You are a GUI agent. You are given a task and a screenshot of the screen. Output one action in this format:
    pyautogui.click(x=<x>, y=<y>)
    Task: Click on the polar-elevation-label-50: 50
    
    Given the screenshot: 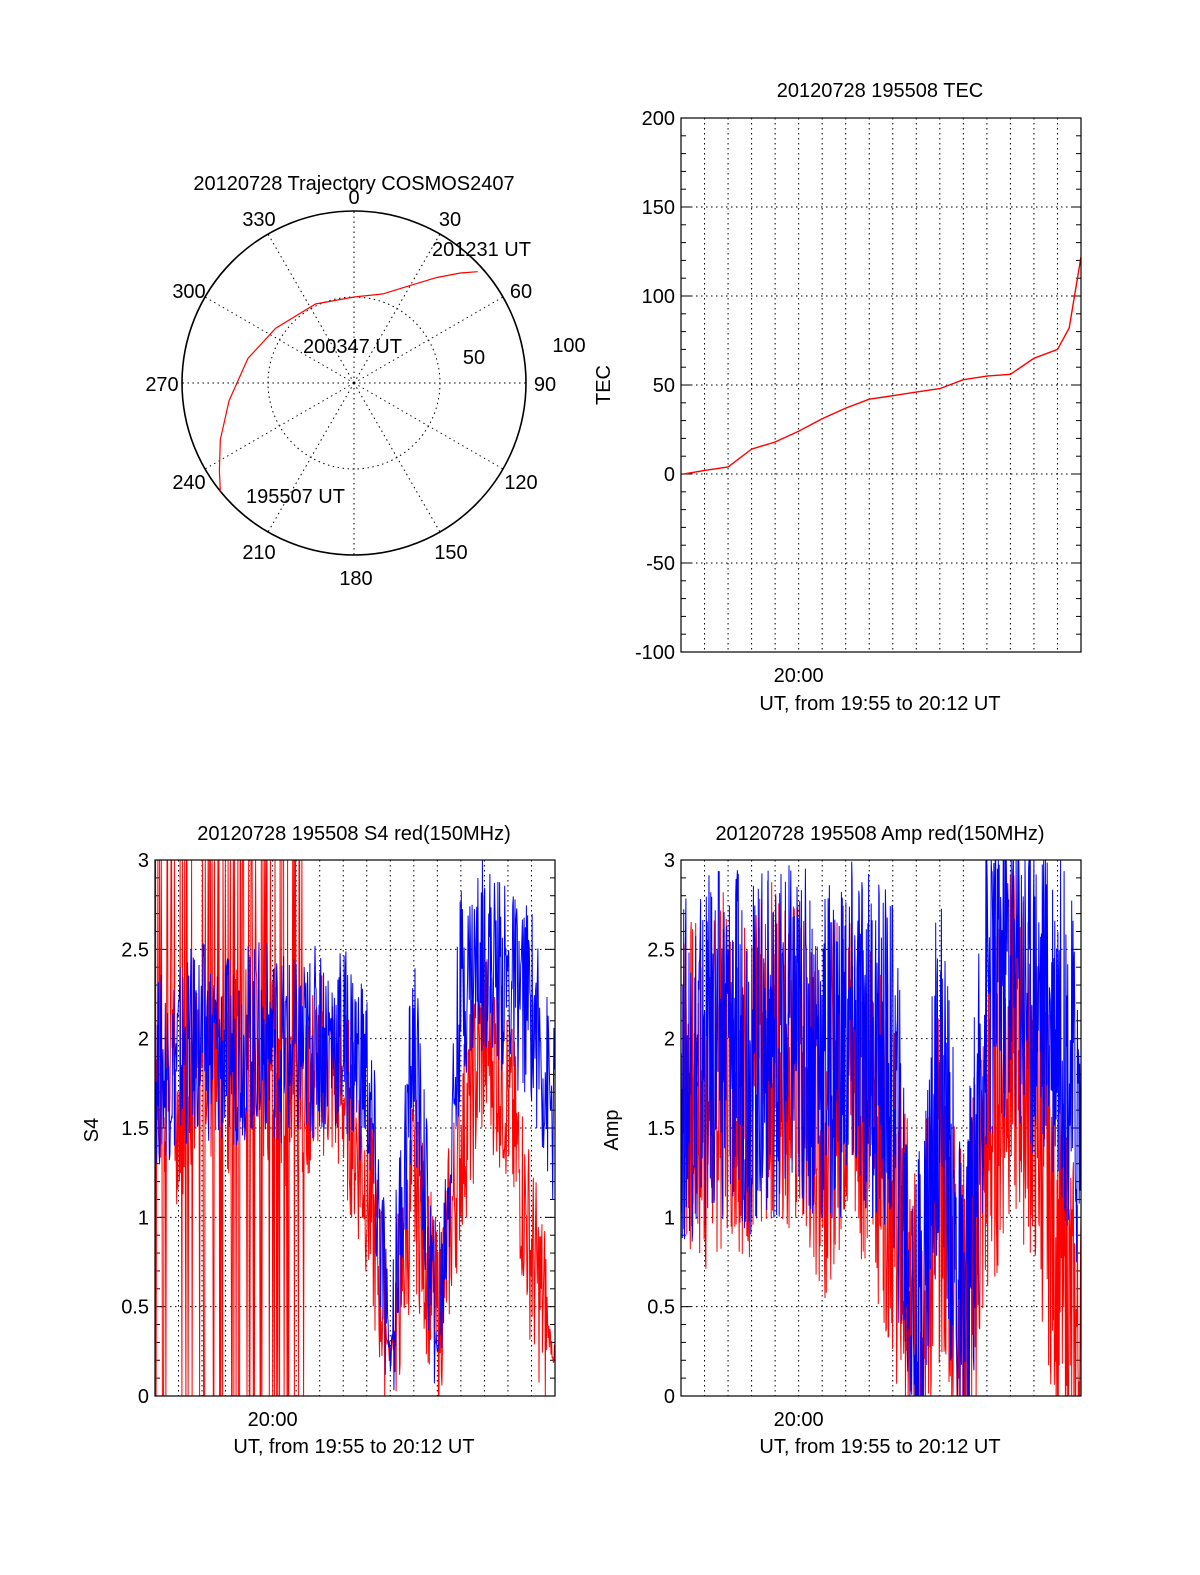 What is the action you would take?
    pyautogui.click(x=474, y=358)
    